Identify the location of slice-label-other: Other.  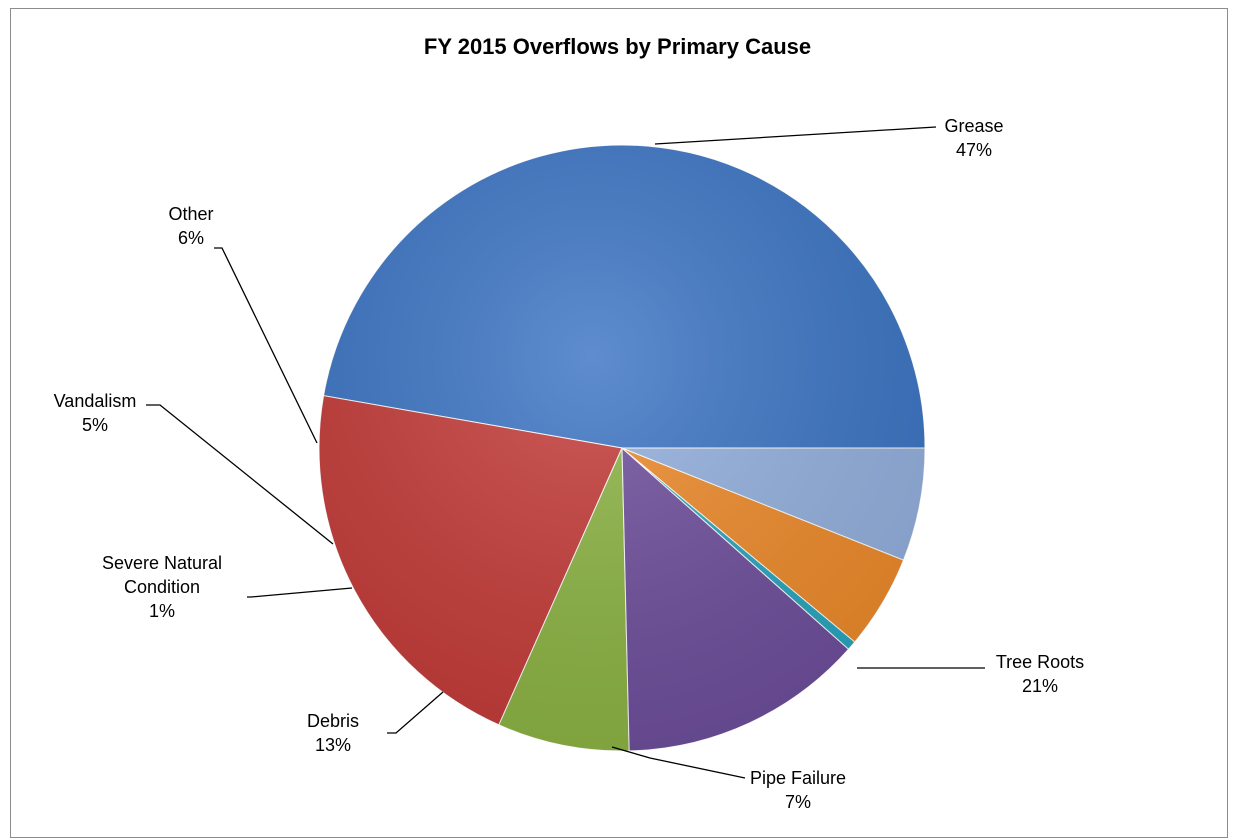
(190, 214).